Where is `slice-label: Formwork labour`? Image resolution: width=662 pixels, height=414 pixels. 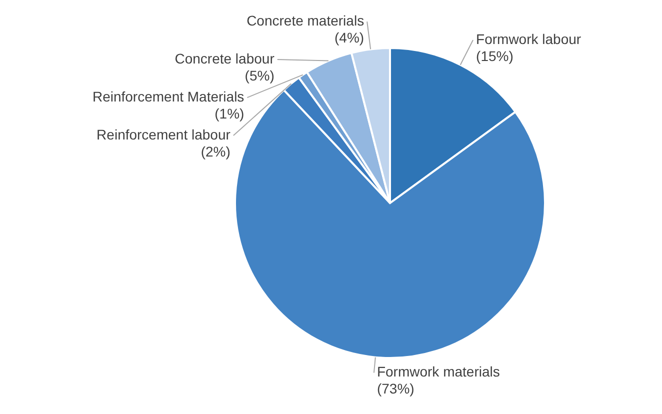 slice-label: Formwork labour is located at coordinates (529, 39).